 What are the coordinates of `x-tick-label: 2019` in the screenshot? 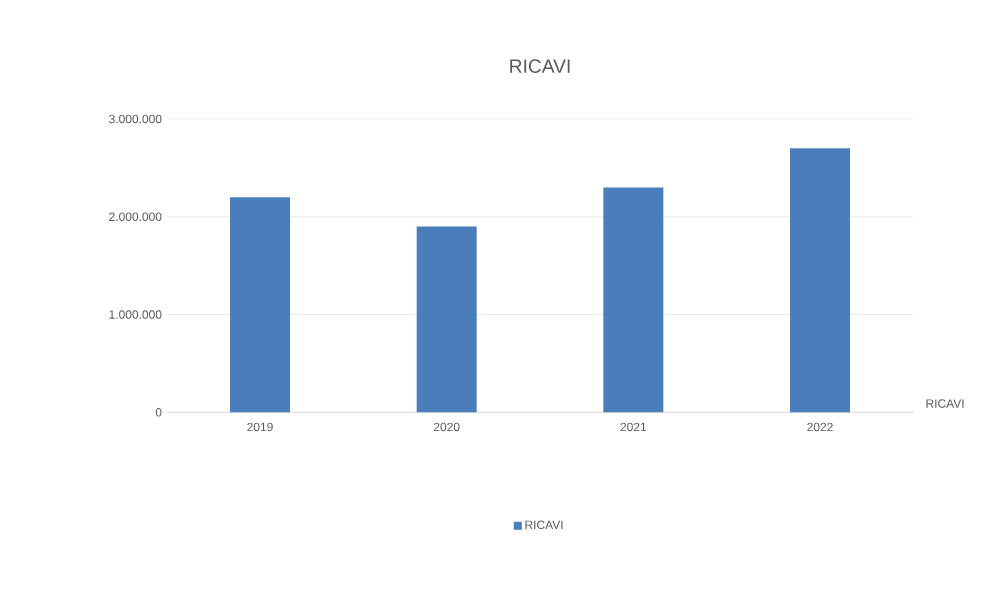 It's located at (260, 427).